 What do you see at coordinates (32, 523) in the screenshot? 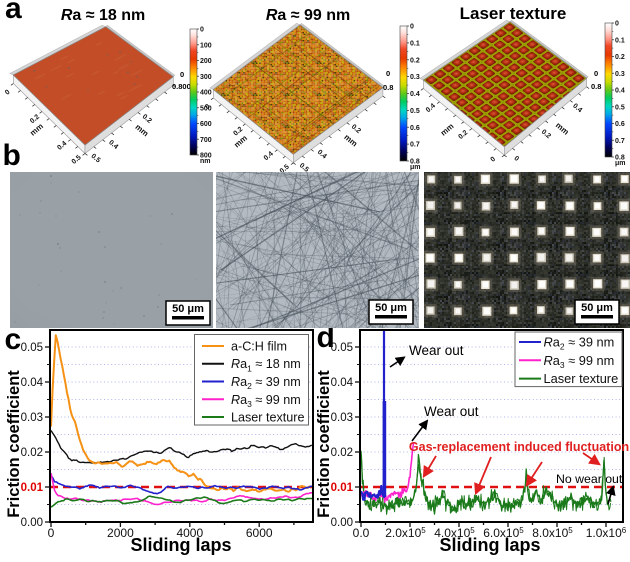
I see `svg-text: 0.00` at bounding box center [32, 523].